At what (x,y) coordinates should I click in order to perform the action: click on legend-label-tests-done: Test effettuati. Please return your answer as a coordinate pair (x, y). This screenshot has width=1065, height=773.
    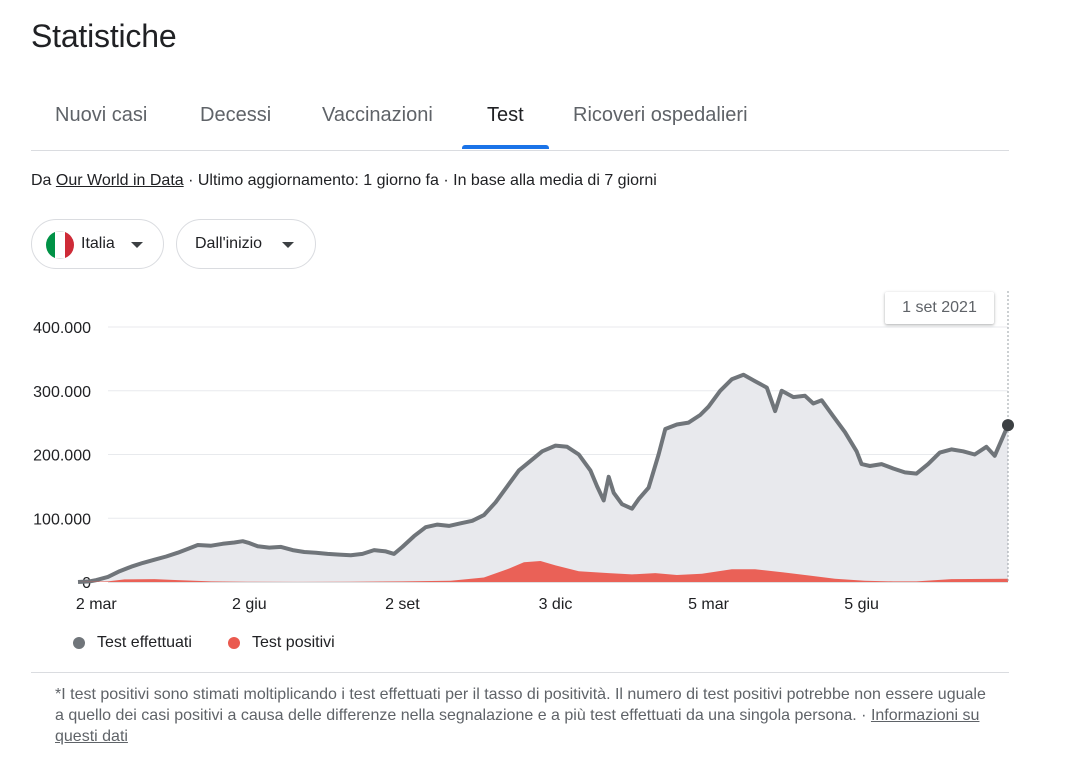
    Looking at the image, I should click on (144, 642).